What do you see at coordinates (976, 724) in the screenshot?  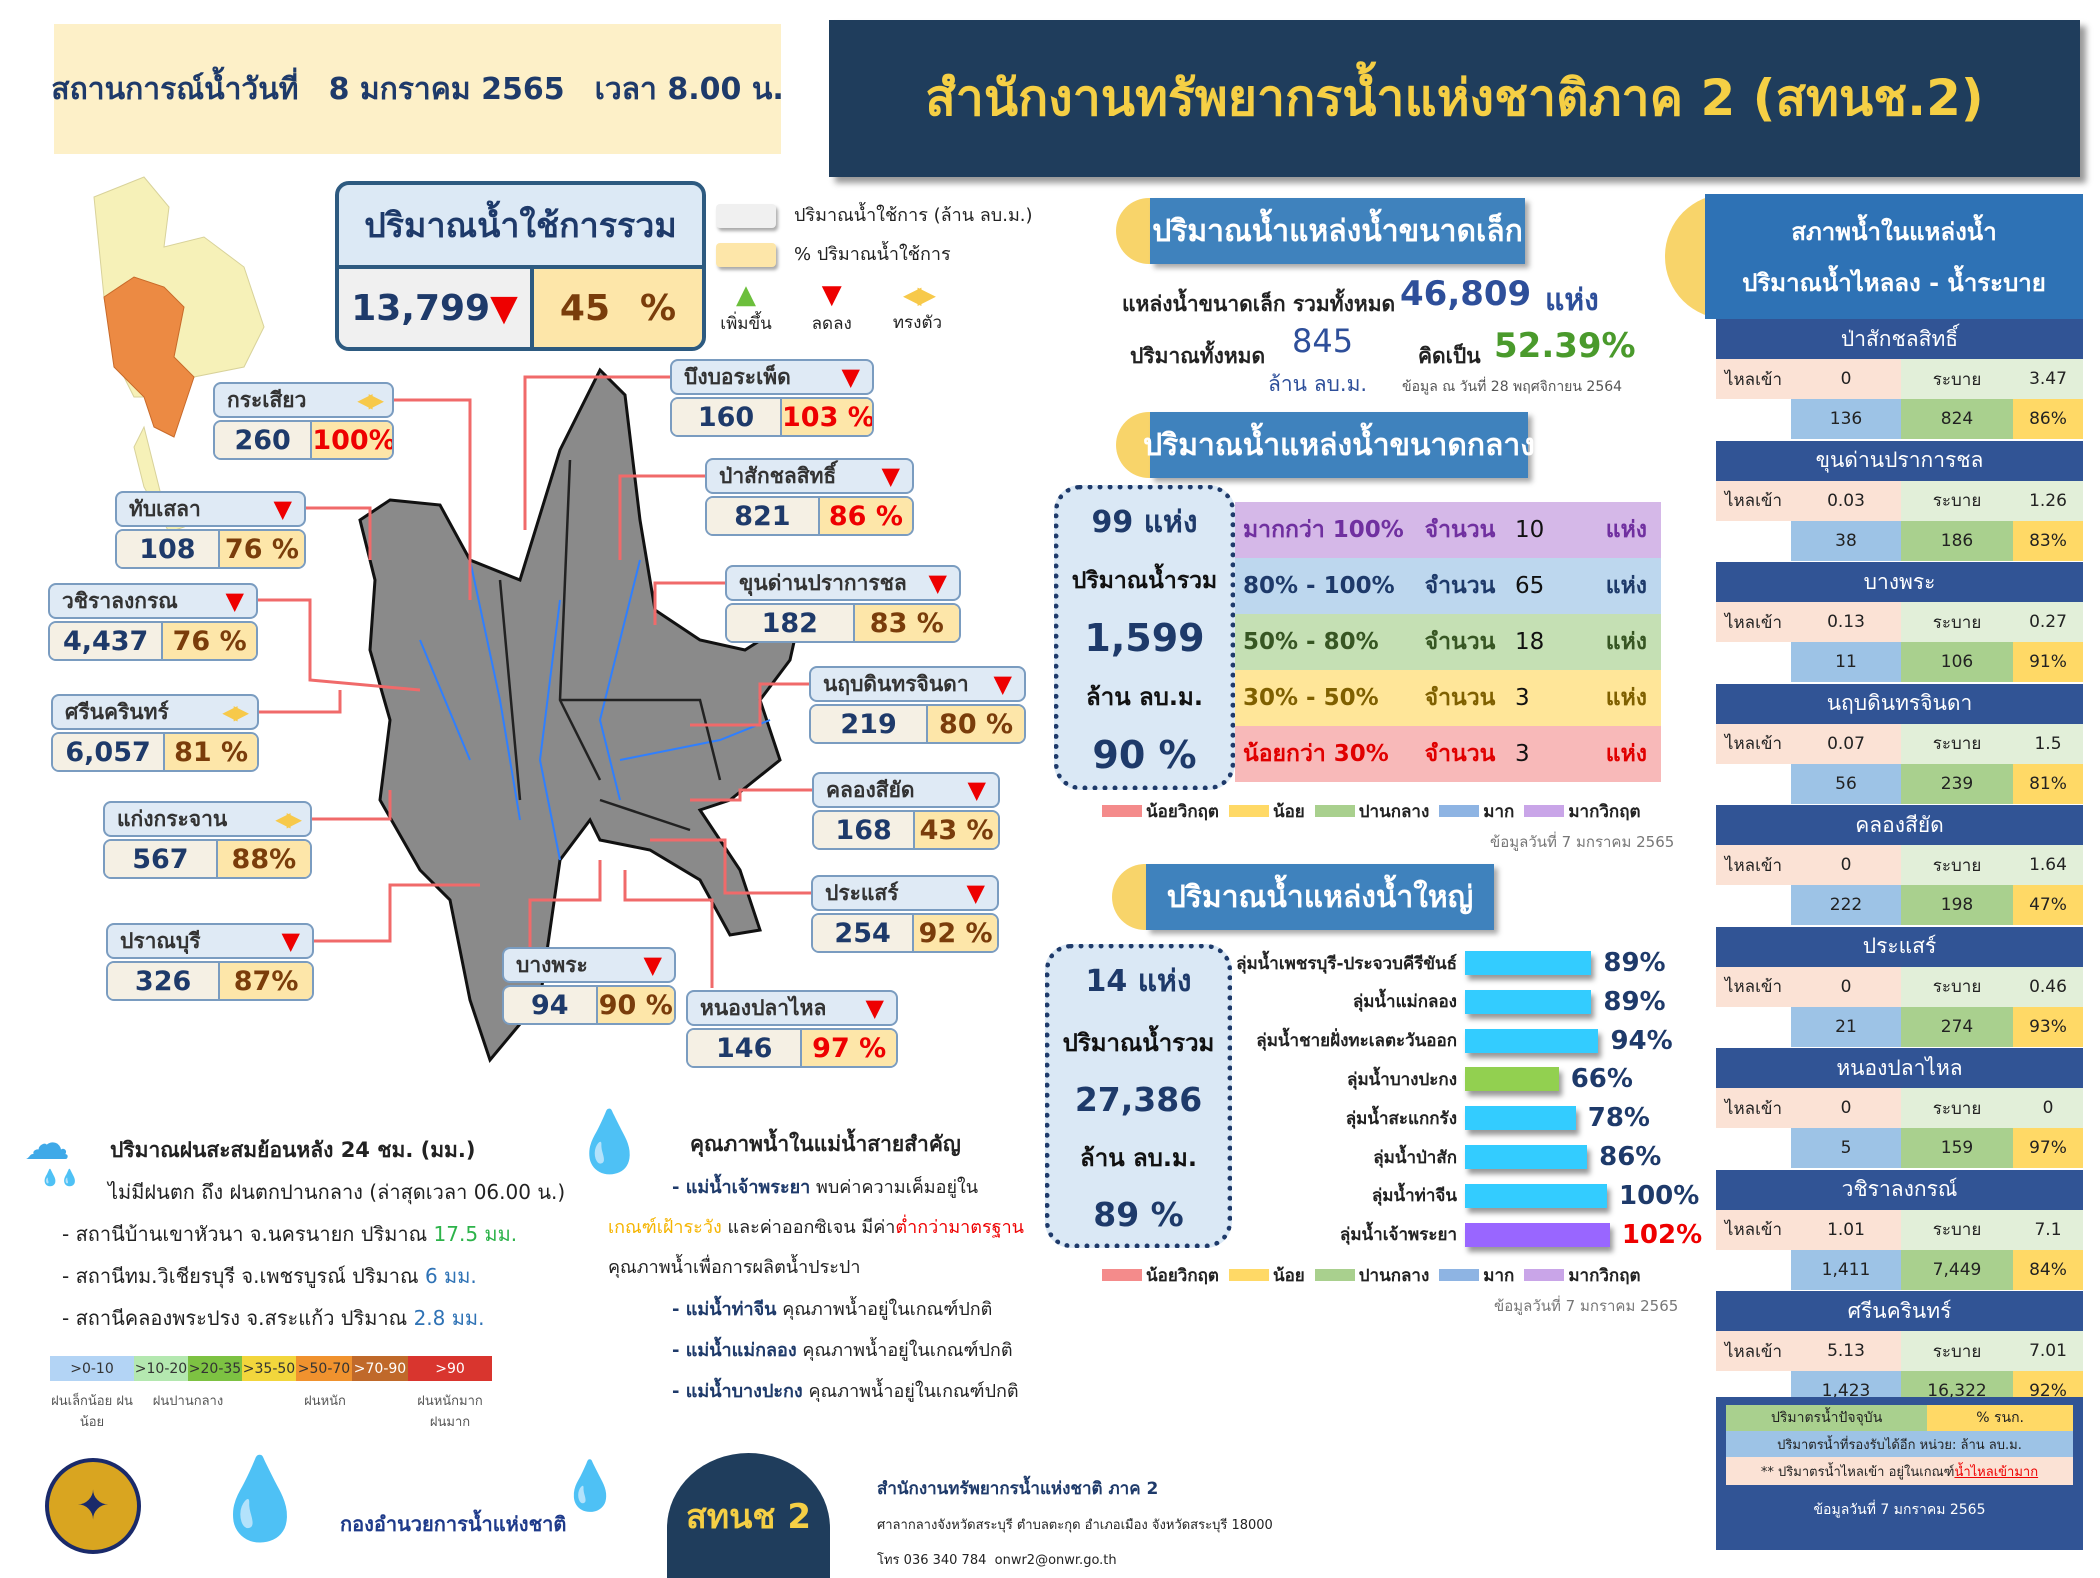 I see `reservoir-percent: 80 %` at bounding box center [976, 724].